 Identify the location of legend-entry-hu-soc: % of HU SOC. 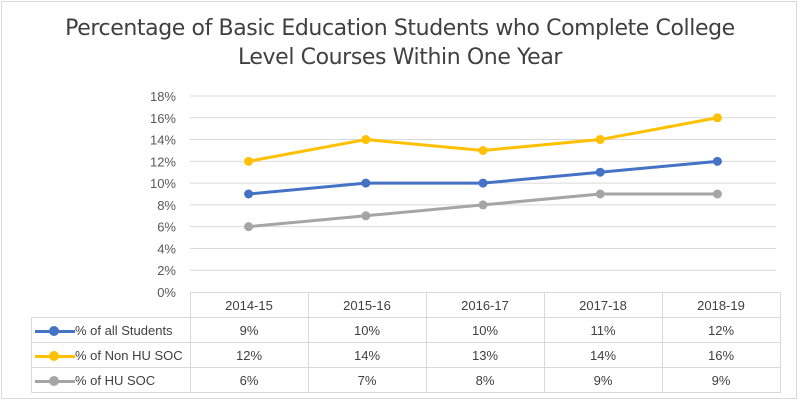
(111, 380).